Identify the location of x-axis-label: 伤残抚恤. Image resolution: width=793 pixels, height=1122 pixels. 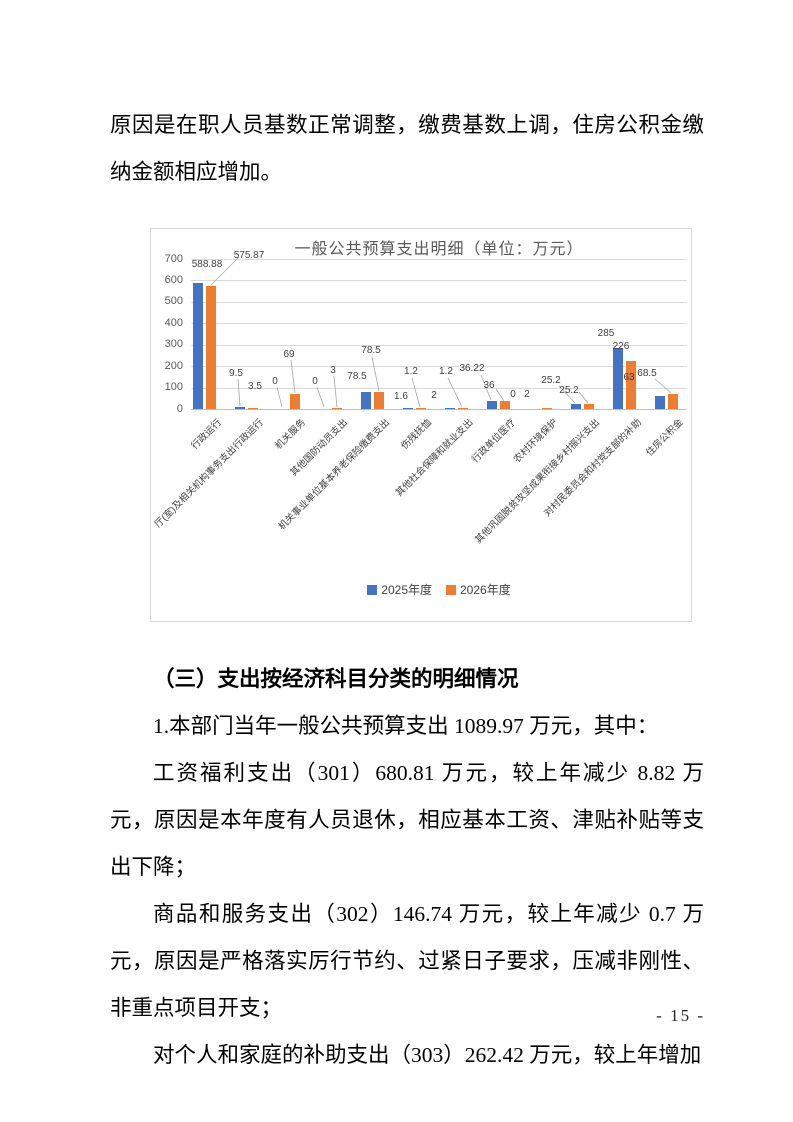
(416, 434).